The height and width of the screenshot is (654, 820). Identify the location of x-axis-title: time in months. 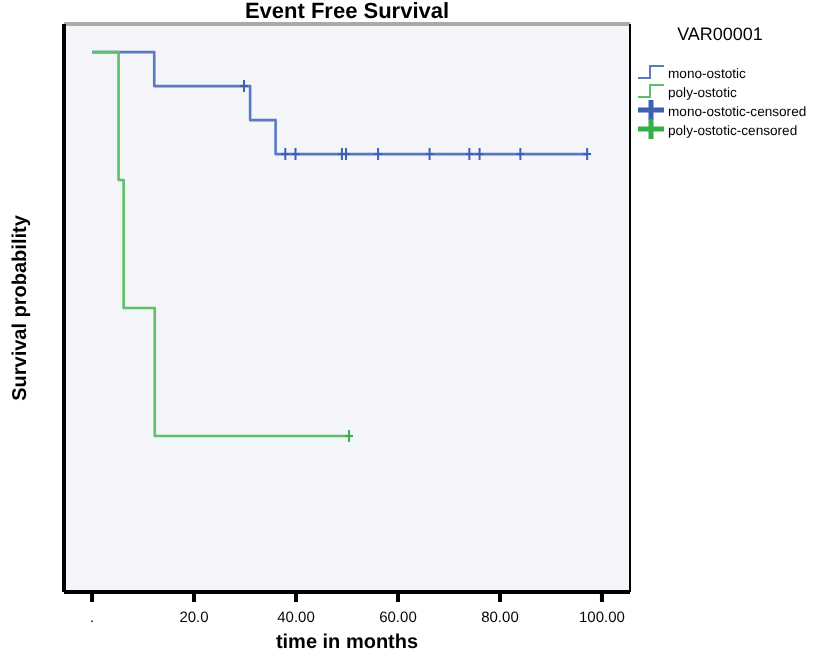
(347, 643).